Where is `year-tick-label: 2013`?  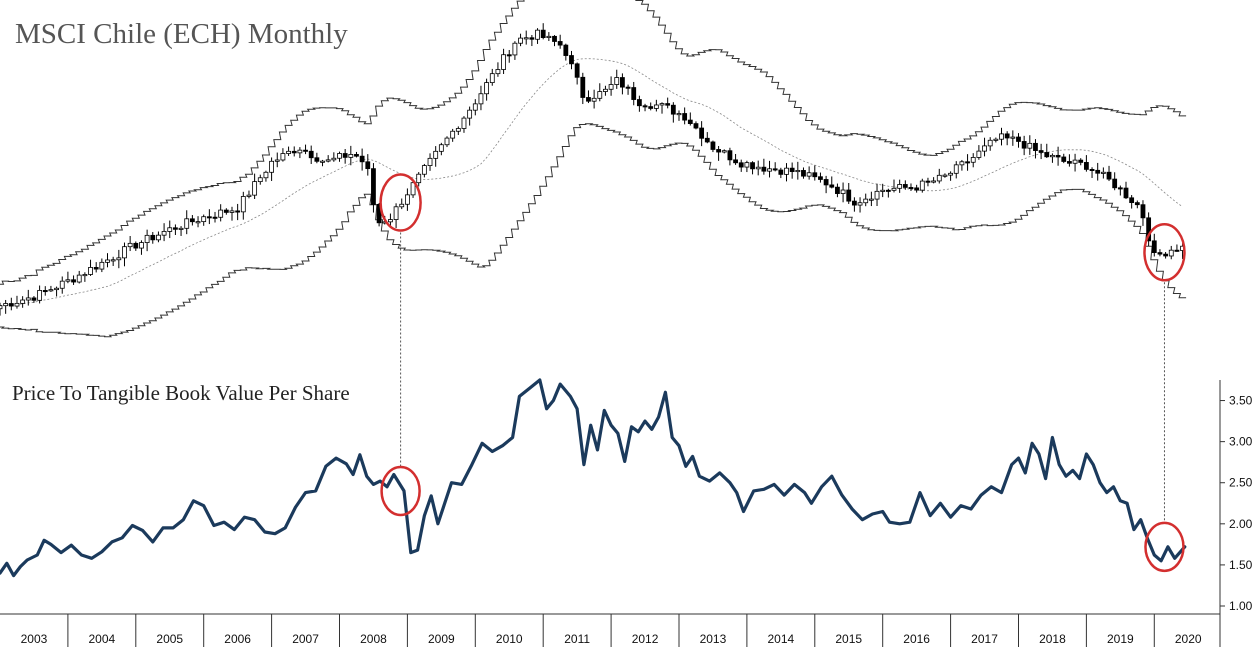 year-tick-label: 2013 is located at coordinates (713, 639).